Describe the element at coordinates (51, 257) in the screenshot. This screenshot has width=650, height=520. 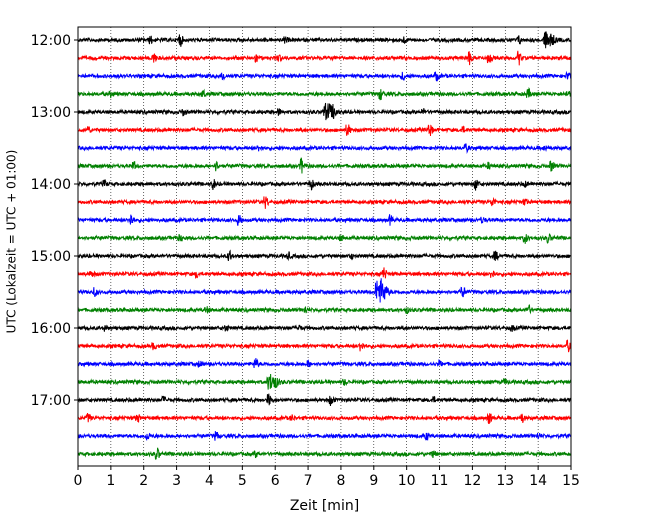
I see `y-tick-label: 15:00` at that location.